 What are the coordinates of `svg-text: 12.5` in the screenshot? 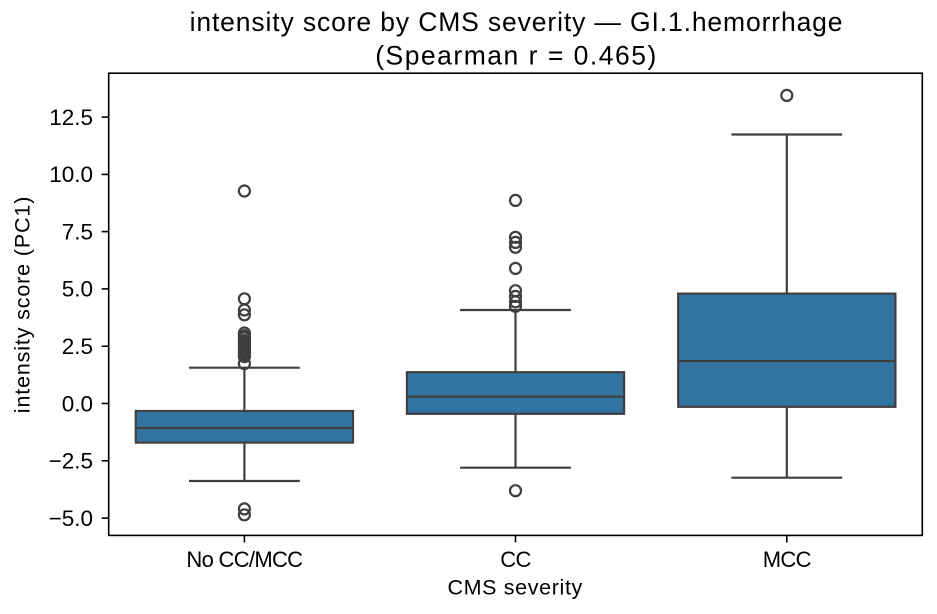 It's located at (71, 117).